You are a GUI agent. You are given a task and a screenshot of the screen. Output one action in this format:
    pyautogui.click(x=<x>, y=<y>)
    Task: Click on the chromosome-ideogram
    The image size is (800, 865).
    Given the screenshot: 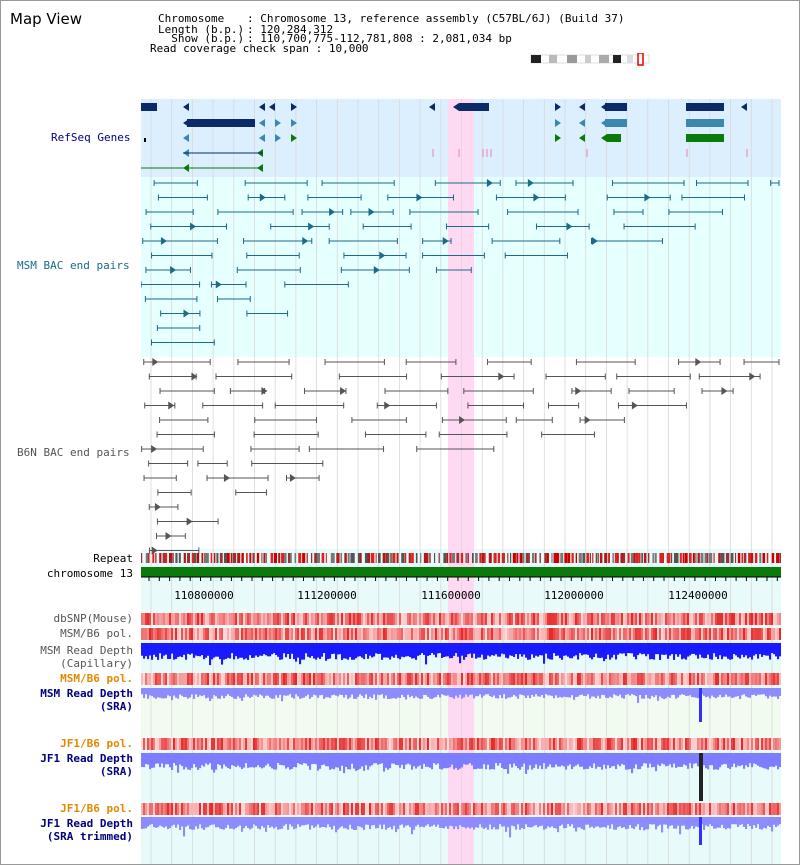 What is the action you would take?
    pyautogui.click(x=592, y=60)
    